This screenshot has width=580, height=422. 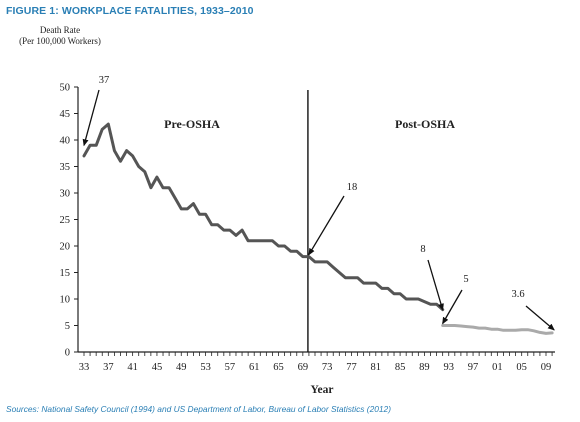 I want to click on annotation-label: 37, so click(x=104, y=80).